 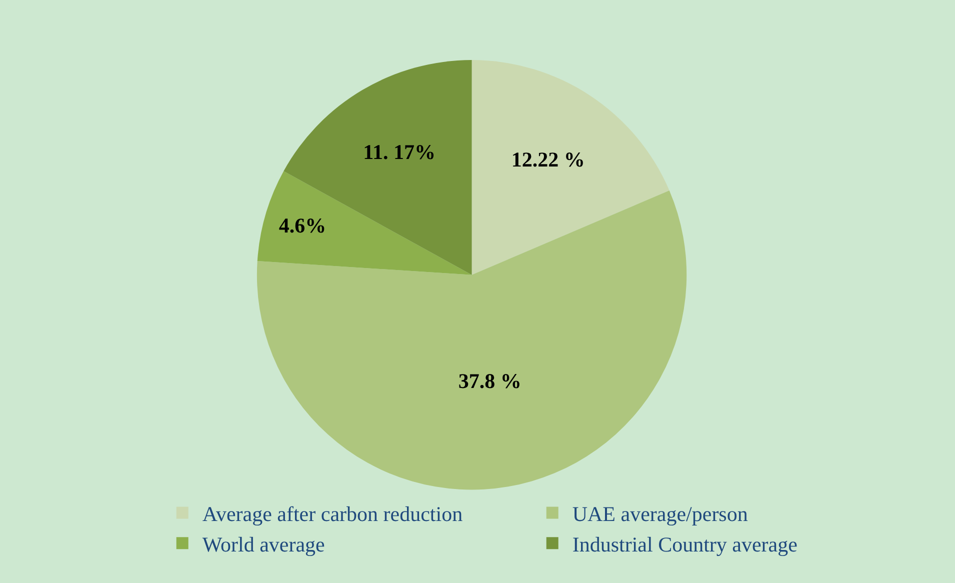 What do you see at coordinates (490, 380) in the screenshot?
I see `data-label: 37.8 %` at bounding box center [490, 380].